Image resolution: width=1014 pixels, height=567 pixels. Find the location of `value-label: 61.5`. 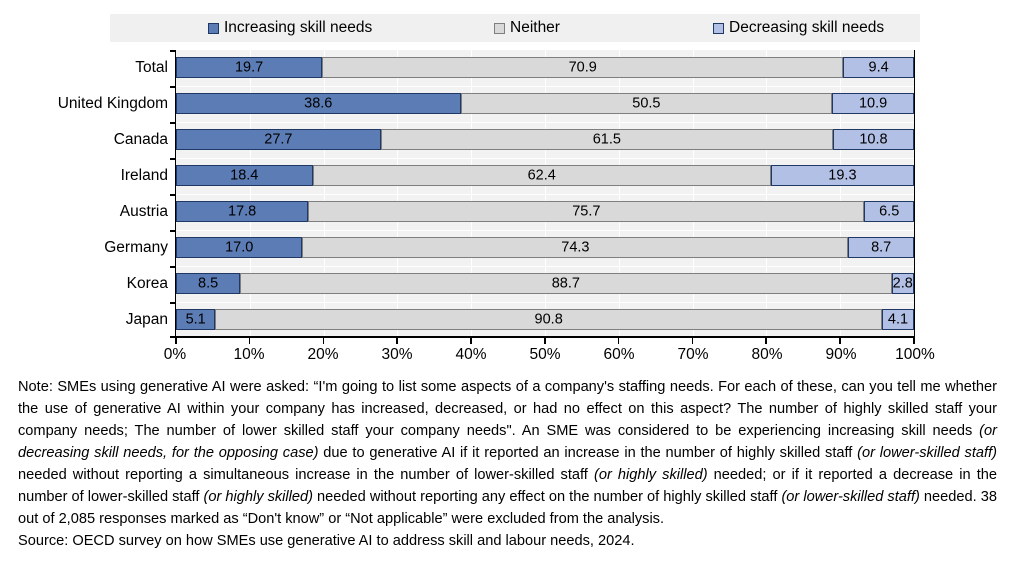

value-label: 61.5 is located at coordinates (606, 139).